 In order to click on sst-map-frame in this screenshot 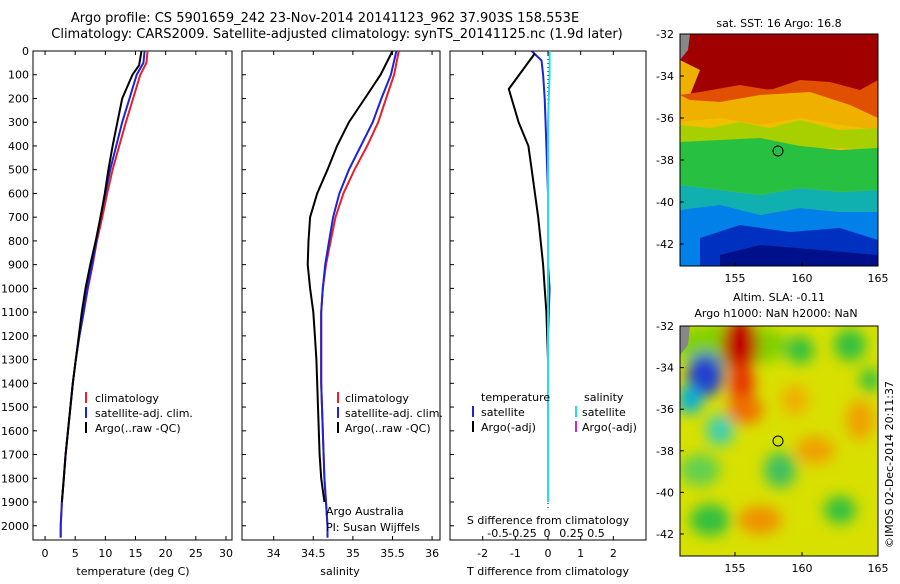, I will do `click(779, 150)`.